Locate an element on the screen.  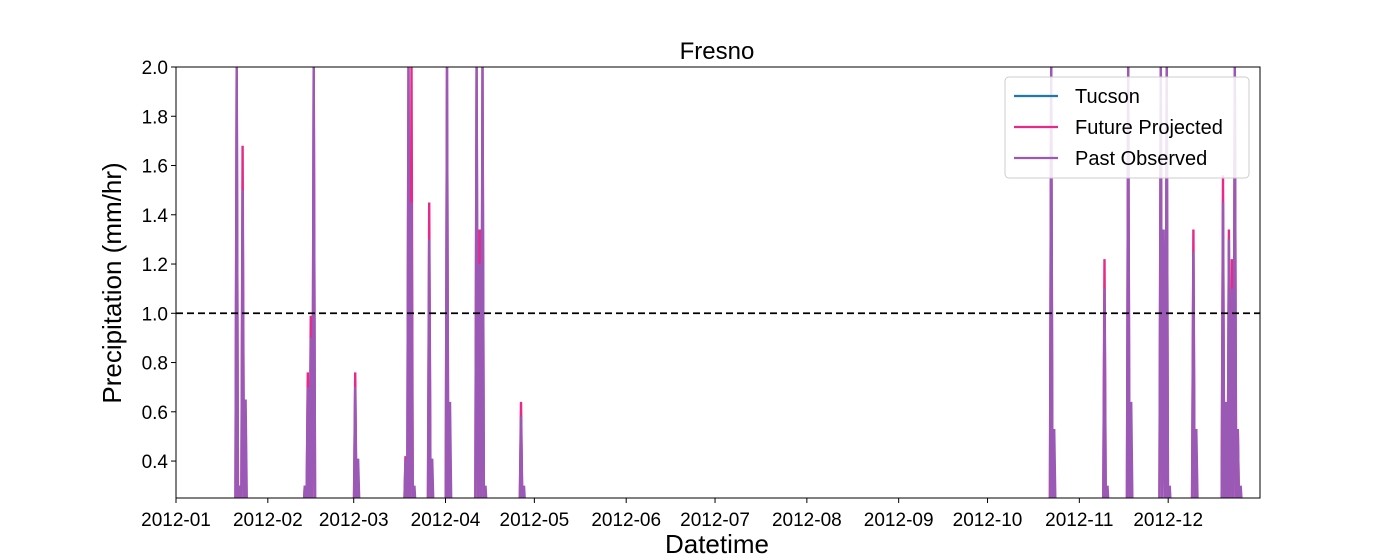
x-tick-label: 2012-07 is located at coordinates (715, 520).